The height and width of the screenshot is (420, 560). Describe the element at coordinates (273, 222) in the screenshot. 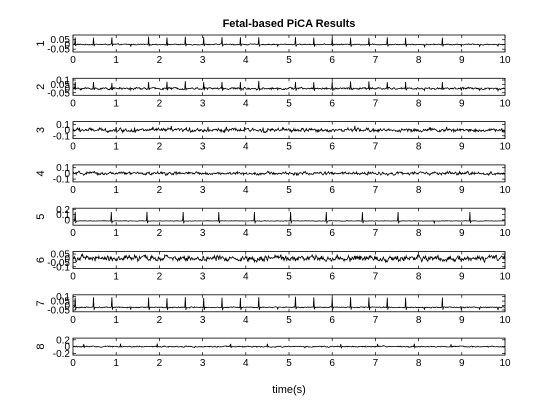

I see `subplot-5: 0 1 2 3 4 5 6 7 8 9 10 0.20.10 5` at that location.